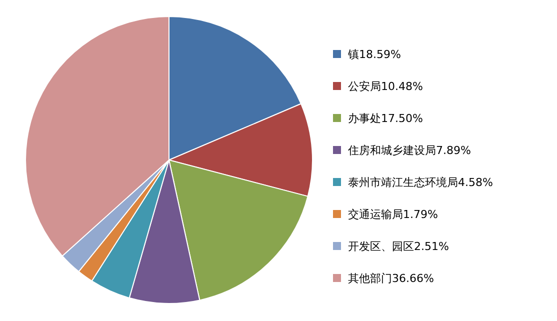  What do you see at coordinates (409, 150) in the screenshot?
I see `legend-label: 住房和城乡建设局7.89%` at bounding box center [409, 150].